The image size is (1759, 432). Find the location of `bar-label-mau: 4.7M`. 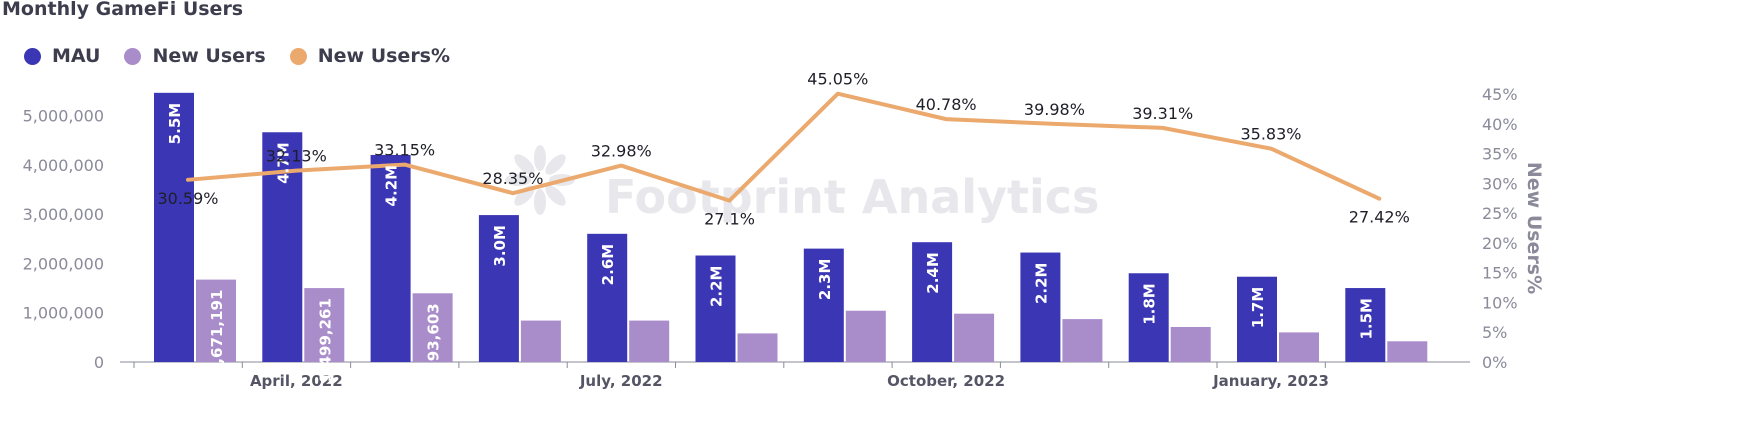

bar-label-mau: 4.7M is located at coordinates (283, 163).